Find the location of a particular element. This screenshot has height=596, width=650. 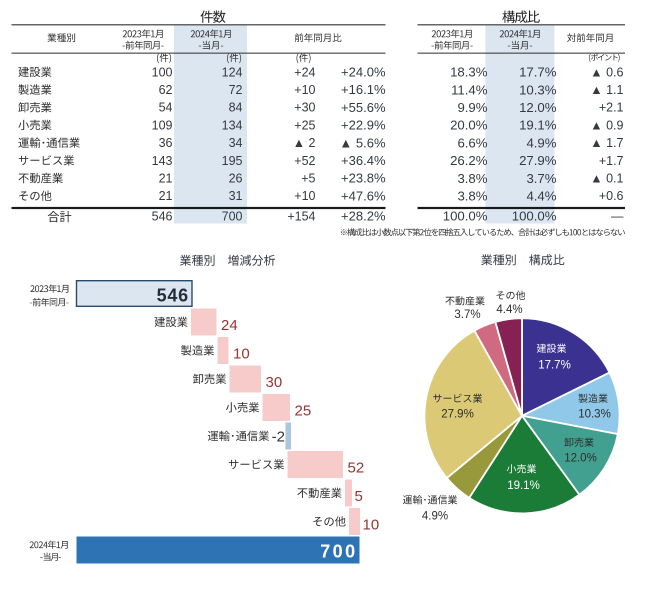

svg-text: +5 is located at coordinates (308, 179).